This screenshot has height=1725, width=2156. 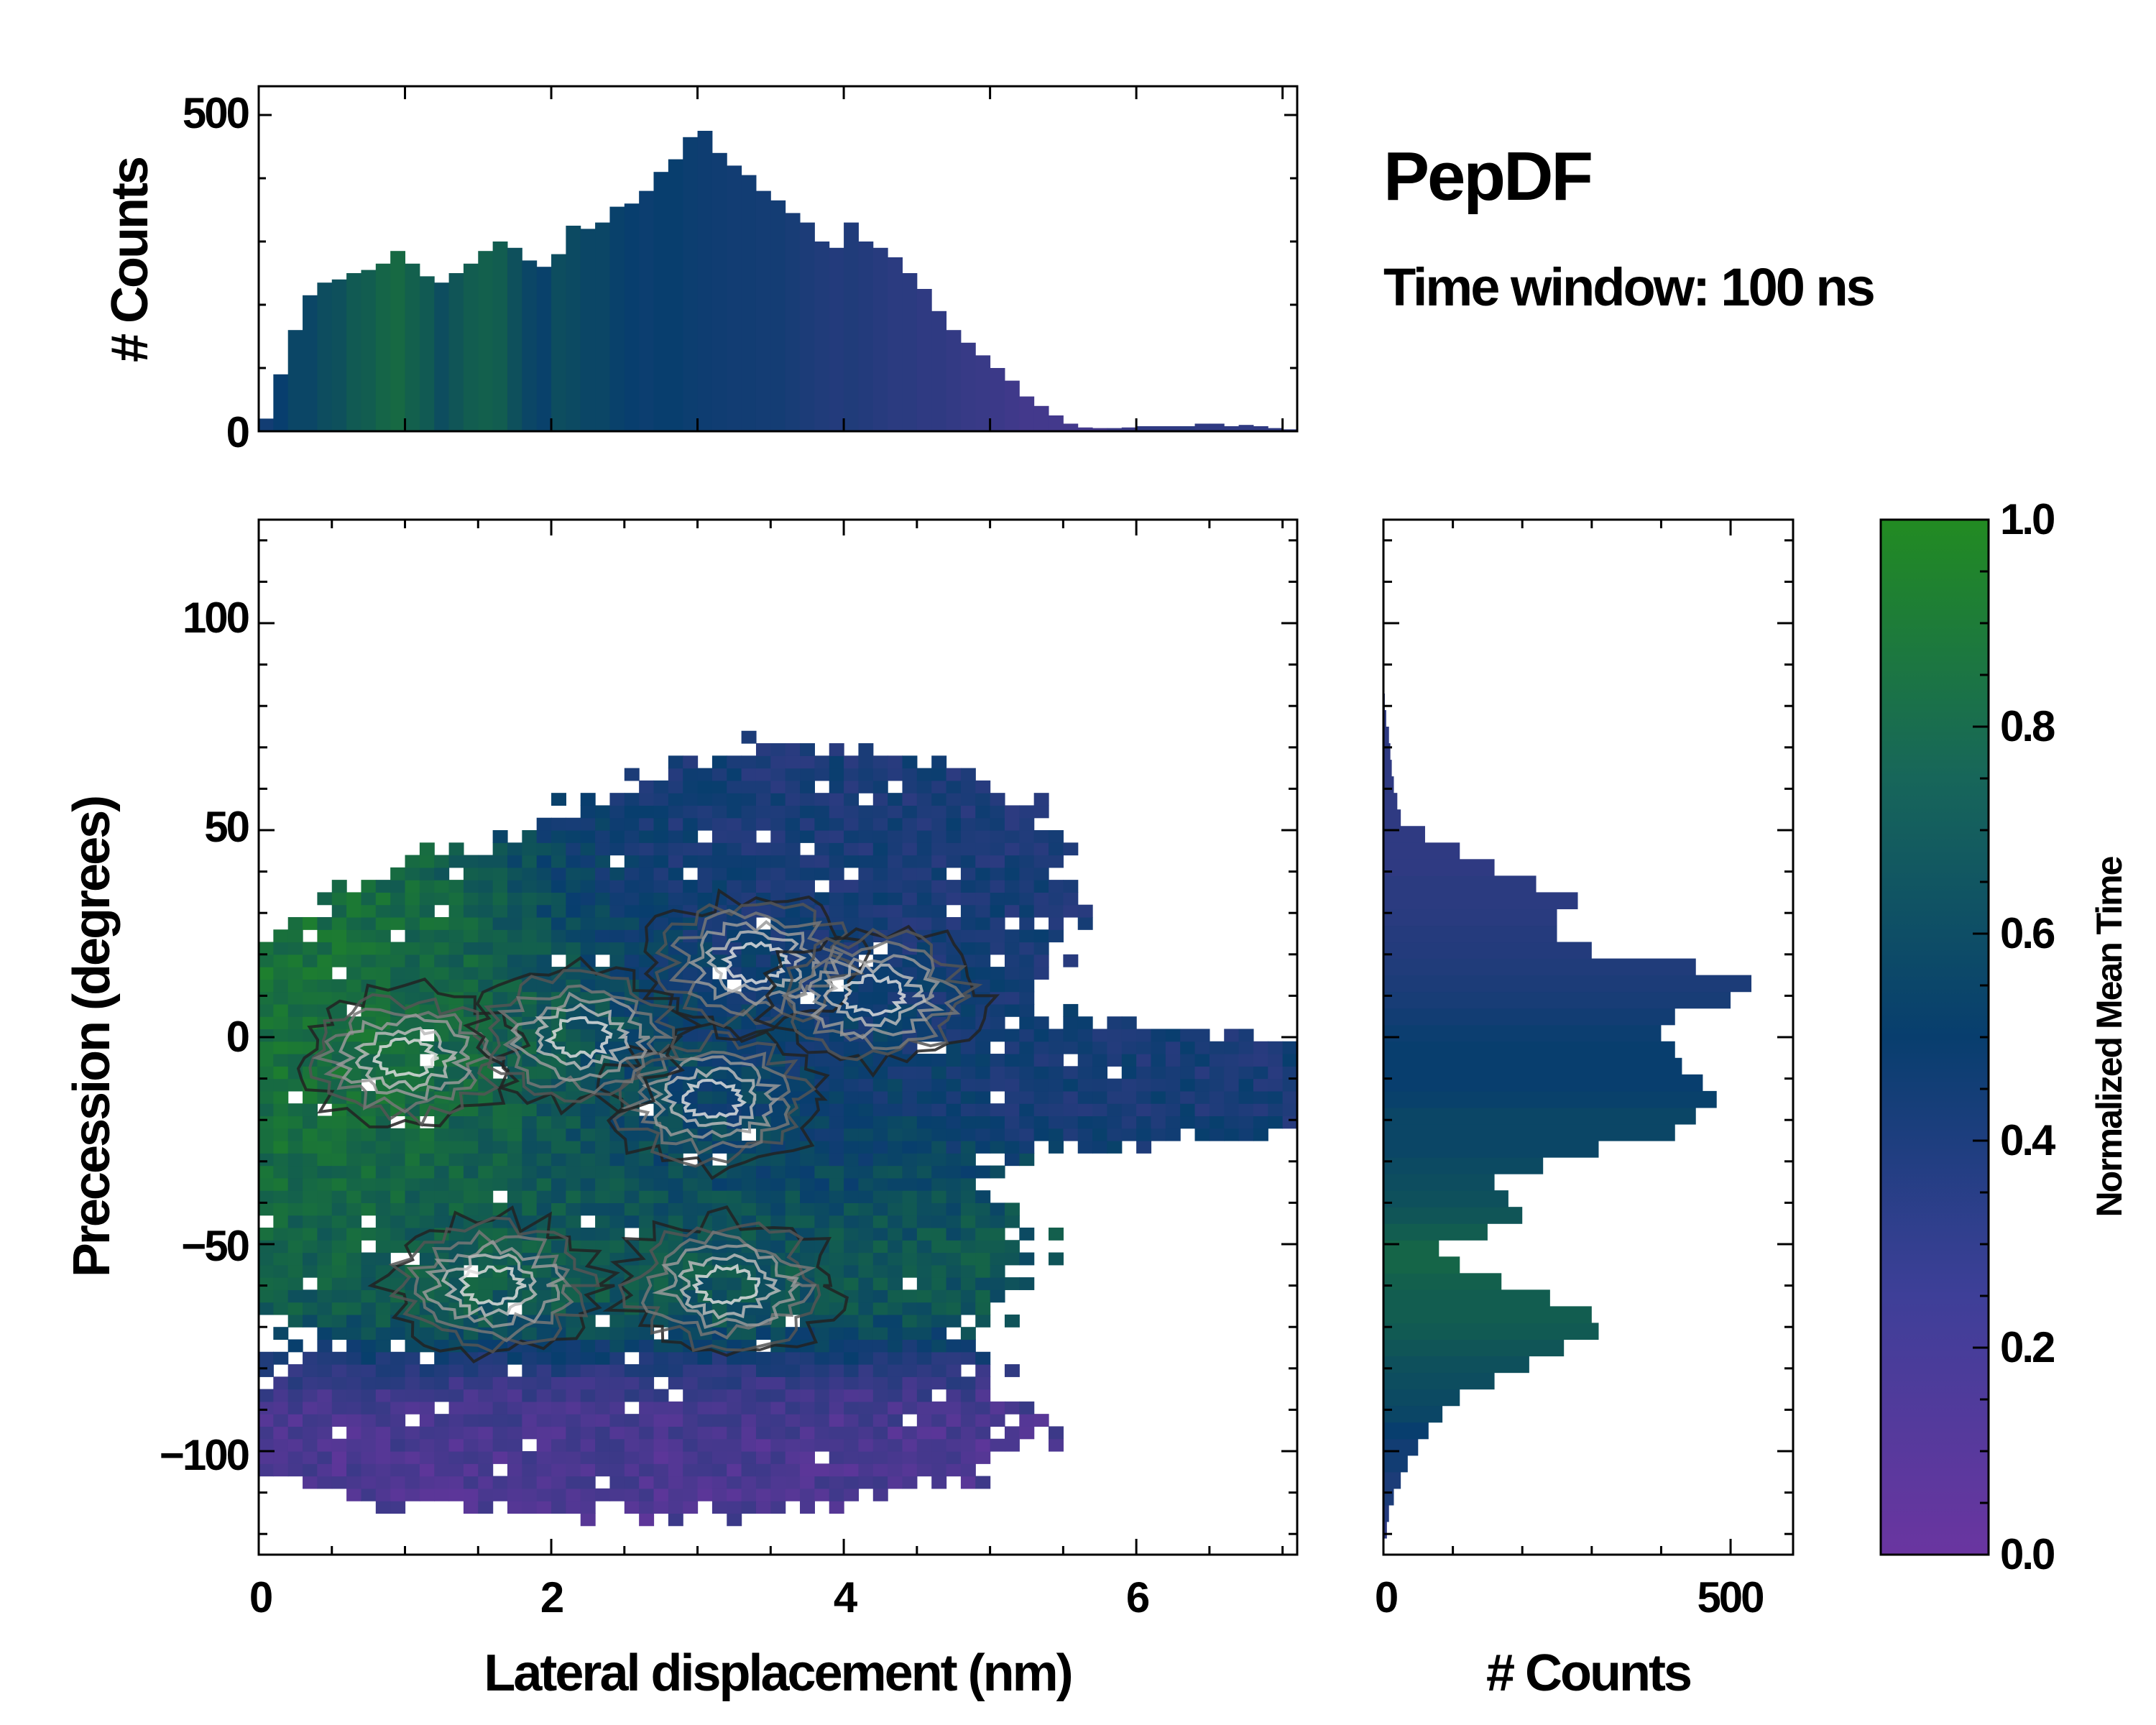 What do you see at coordinates (755, 963) in the screenshot?
I see `density-contour` at bounding box center [755, 963].